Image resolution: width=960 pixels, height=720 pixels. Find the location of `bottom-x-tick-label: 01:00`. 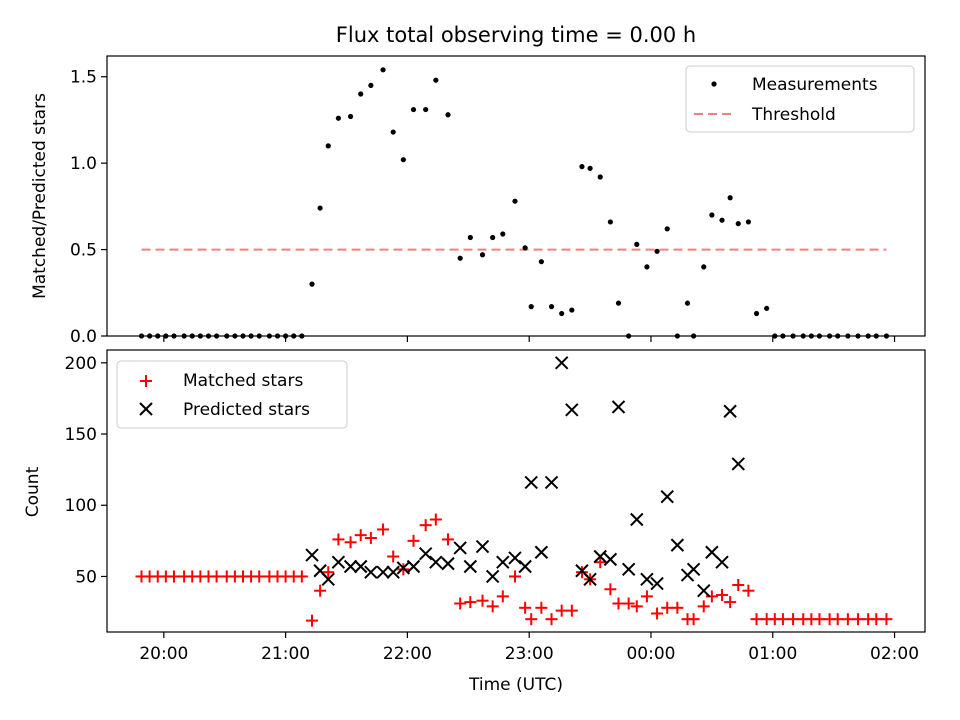

bottom-x-tick-label: 01:00 is located at coordinates (772, 654).